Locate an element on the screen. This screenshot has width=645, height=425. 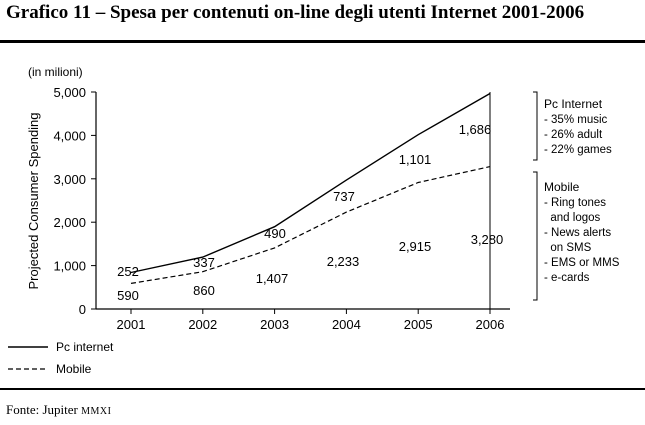
annotation-pc-internet-heading: Pc Internet is located at coordinates (573, 104).